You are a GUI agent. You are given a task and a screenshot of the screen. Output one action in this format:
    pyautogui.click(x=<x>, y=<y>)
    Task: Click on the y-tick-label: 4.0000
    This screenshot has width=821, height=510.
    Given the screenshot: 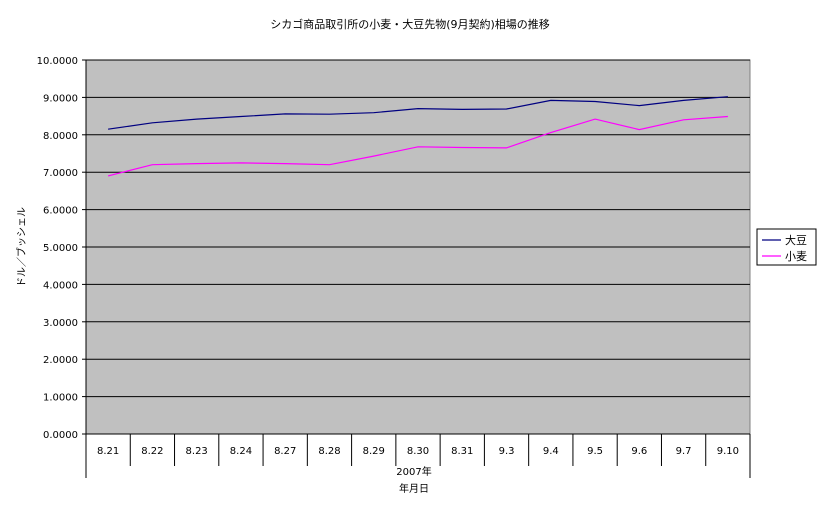 What is the action you would take?
    pyautogui.click(x=60, y=285)
    